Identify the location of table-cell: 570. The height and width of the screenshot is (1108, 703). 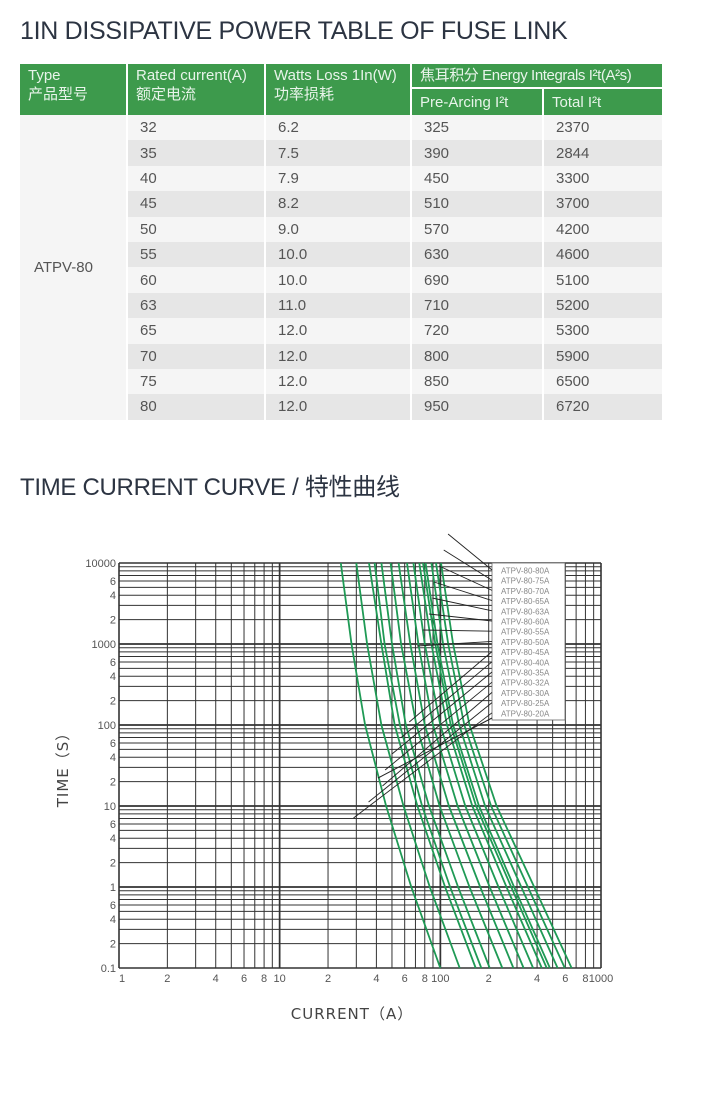
(477, 229).